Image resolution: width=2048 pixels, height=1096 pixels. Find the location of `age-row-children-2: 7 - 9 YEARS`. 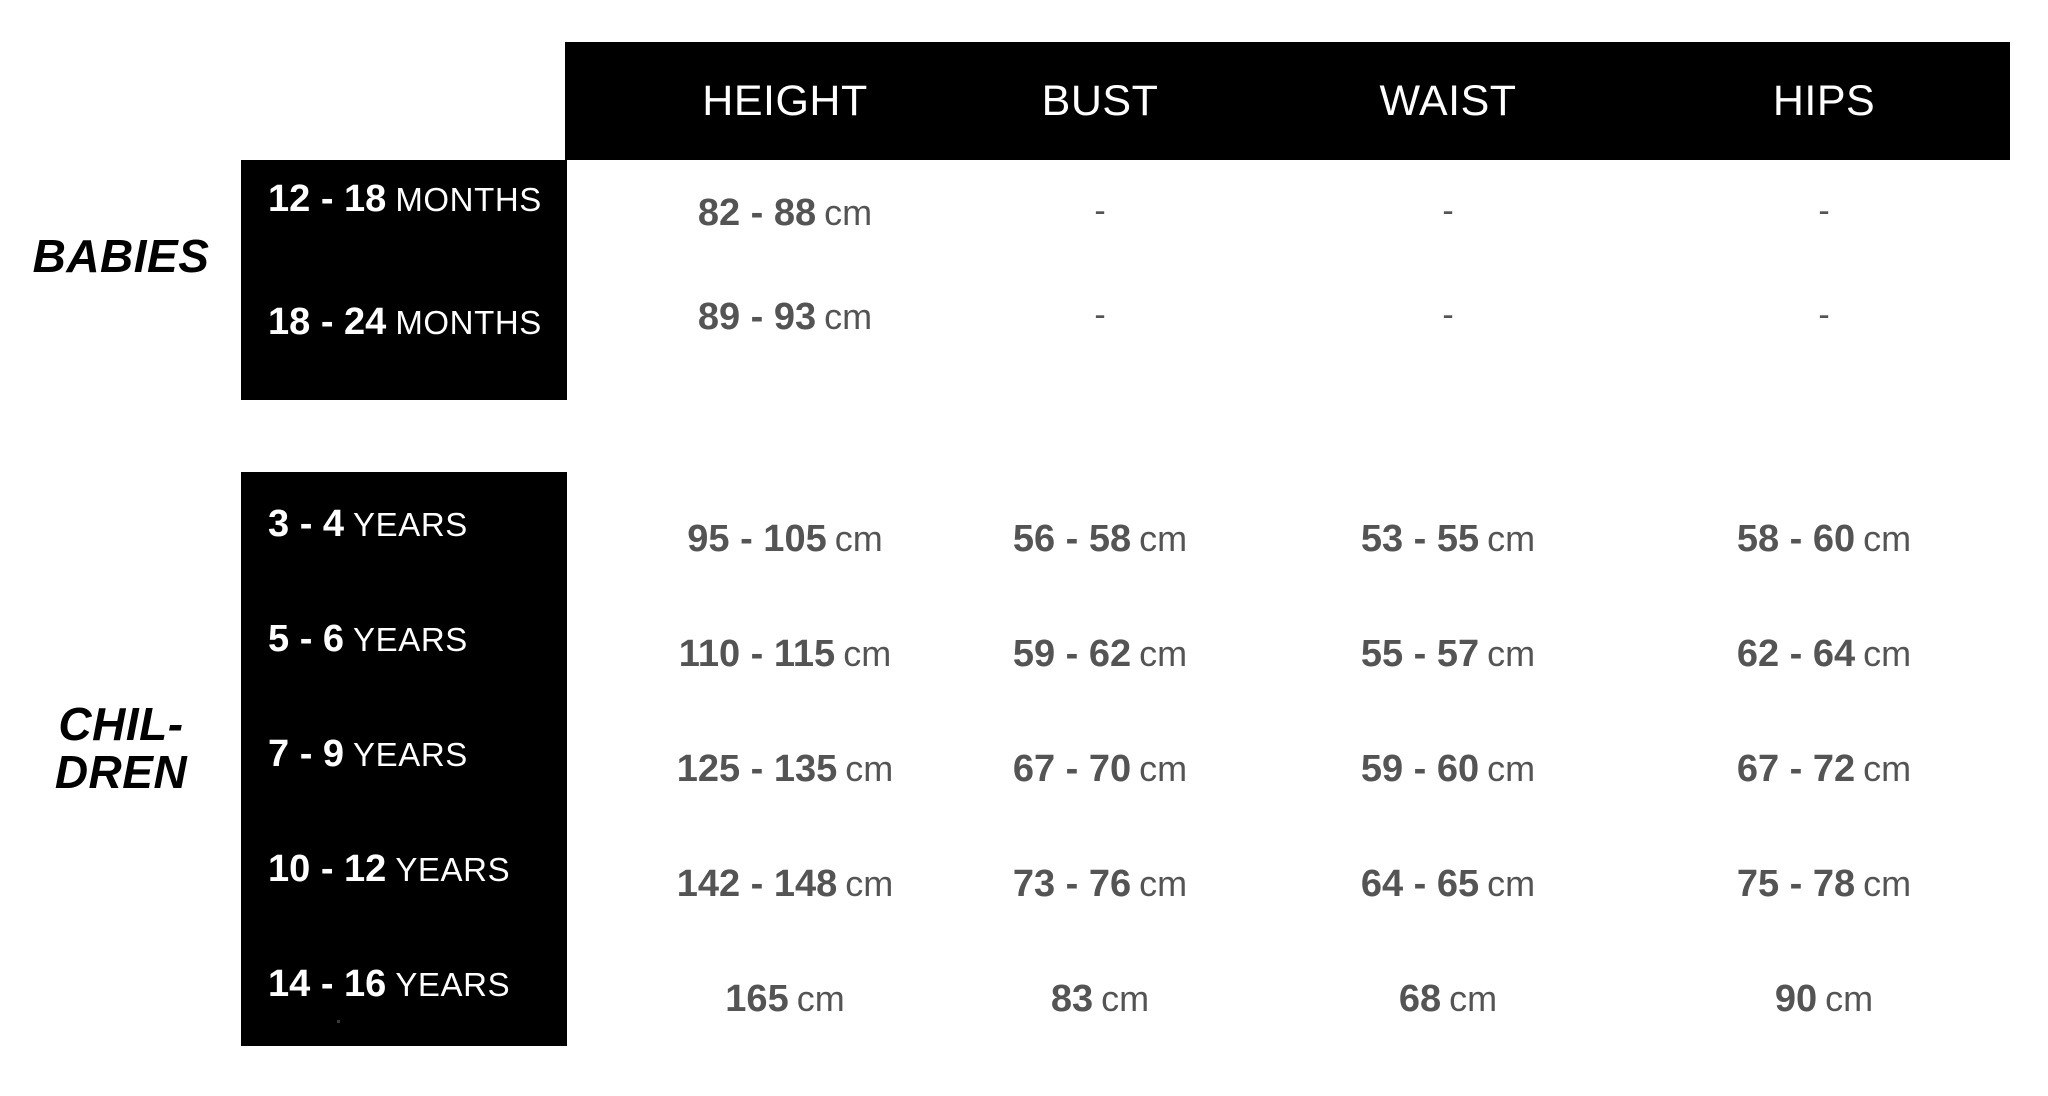

age-row-children-2: 7 - 9 YEARS is located at coordinates (368, 754).